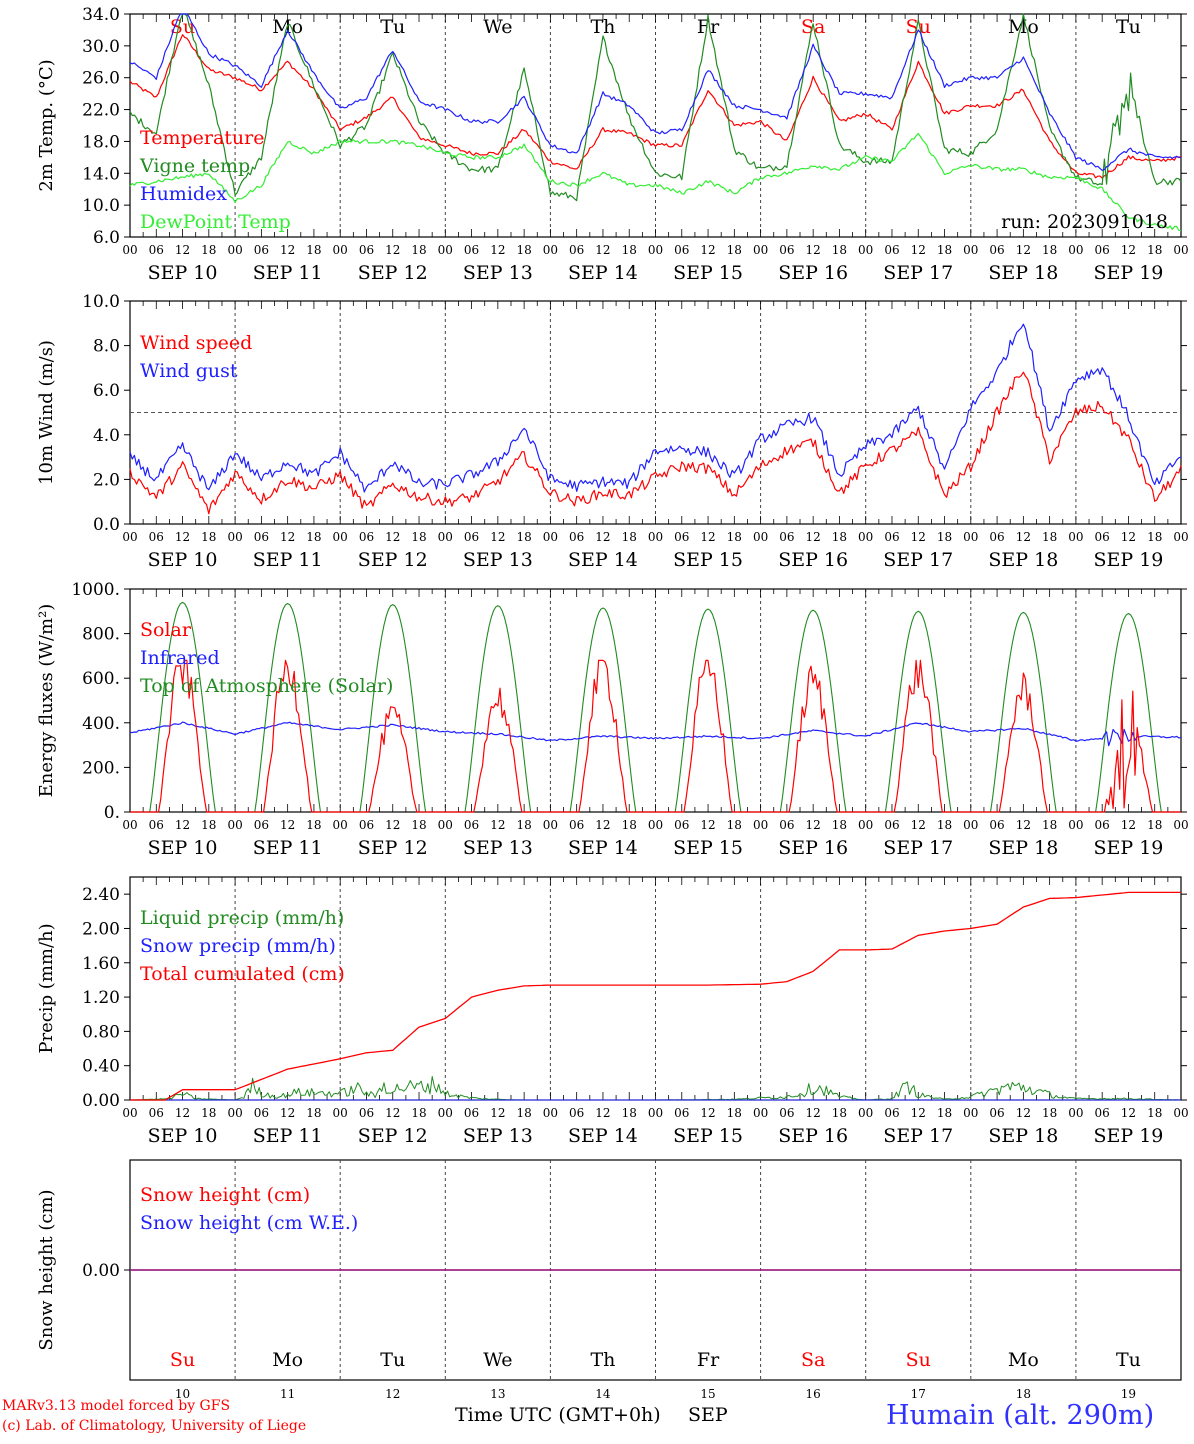  I want to click on snow-legend-entry: Snow height (cm W.E.), so click(249, 1223).